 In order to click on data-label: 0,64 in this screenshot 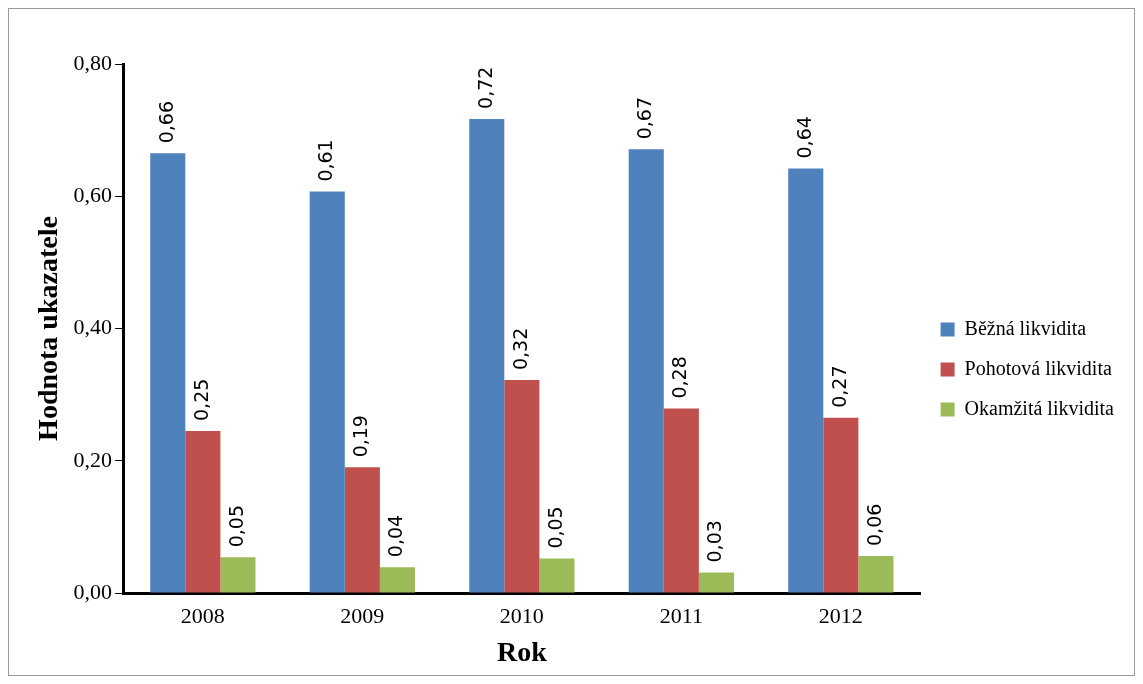, I will do `click(803, 137)`.